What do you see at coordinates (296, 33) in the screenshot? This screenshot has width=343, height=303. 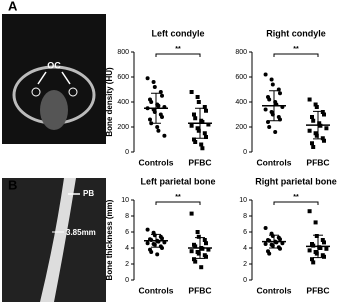 I see `chart-title: Right condyle` at bounding box center [296, 33].